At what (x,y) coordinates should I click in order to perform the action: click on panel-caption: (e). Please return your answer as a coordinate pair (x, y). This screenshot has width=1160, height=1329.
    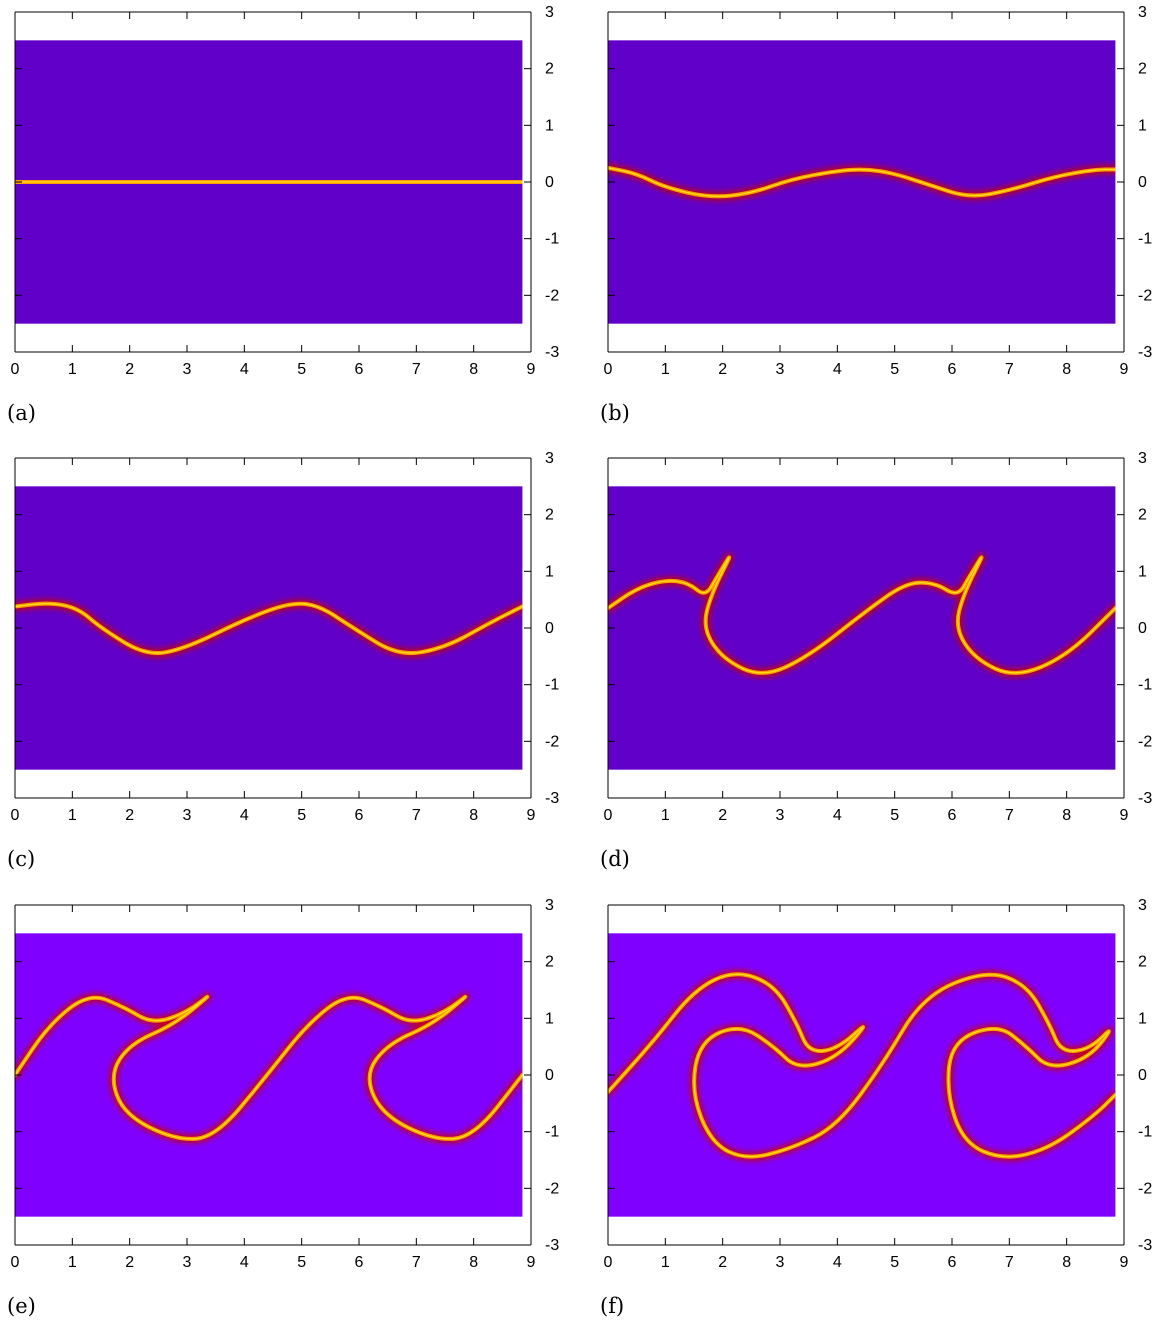
    Looking at the image, I should click on (21, 1306).